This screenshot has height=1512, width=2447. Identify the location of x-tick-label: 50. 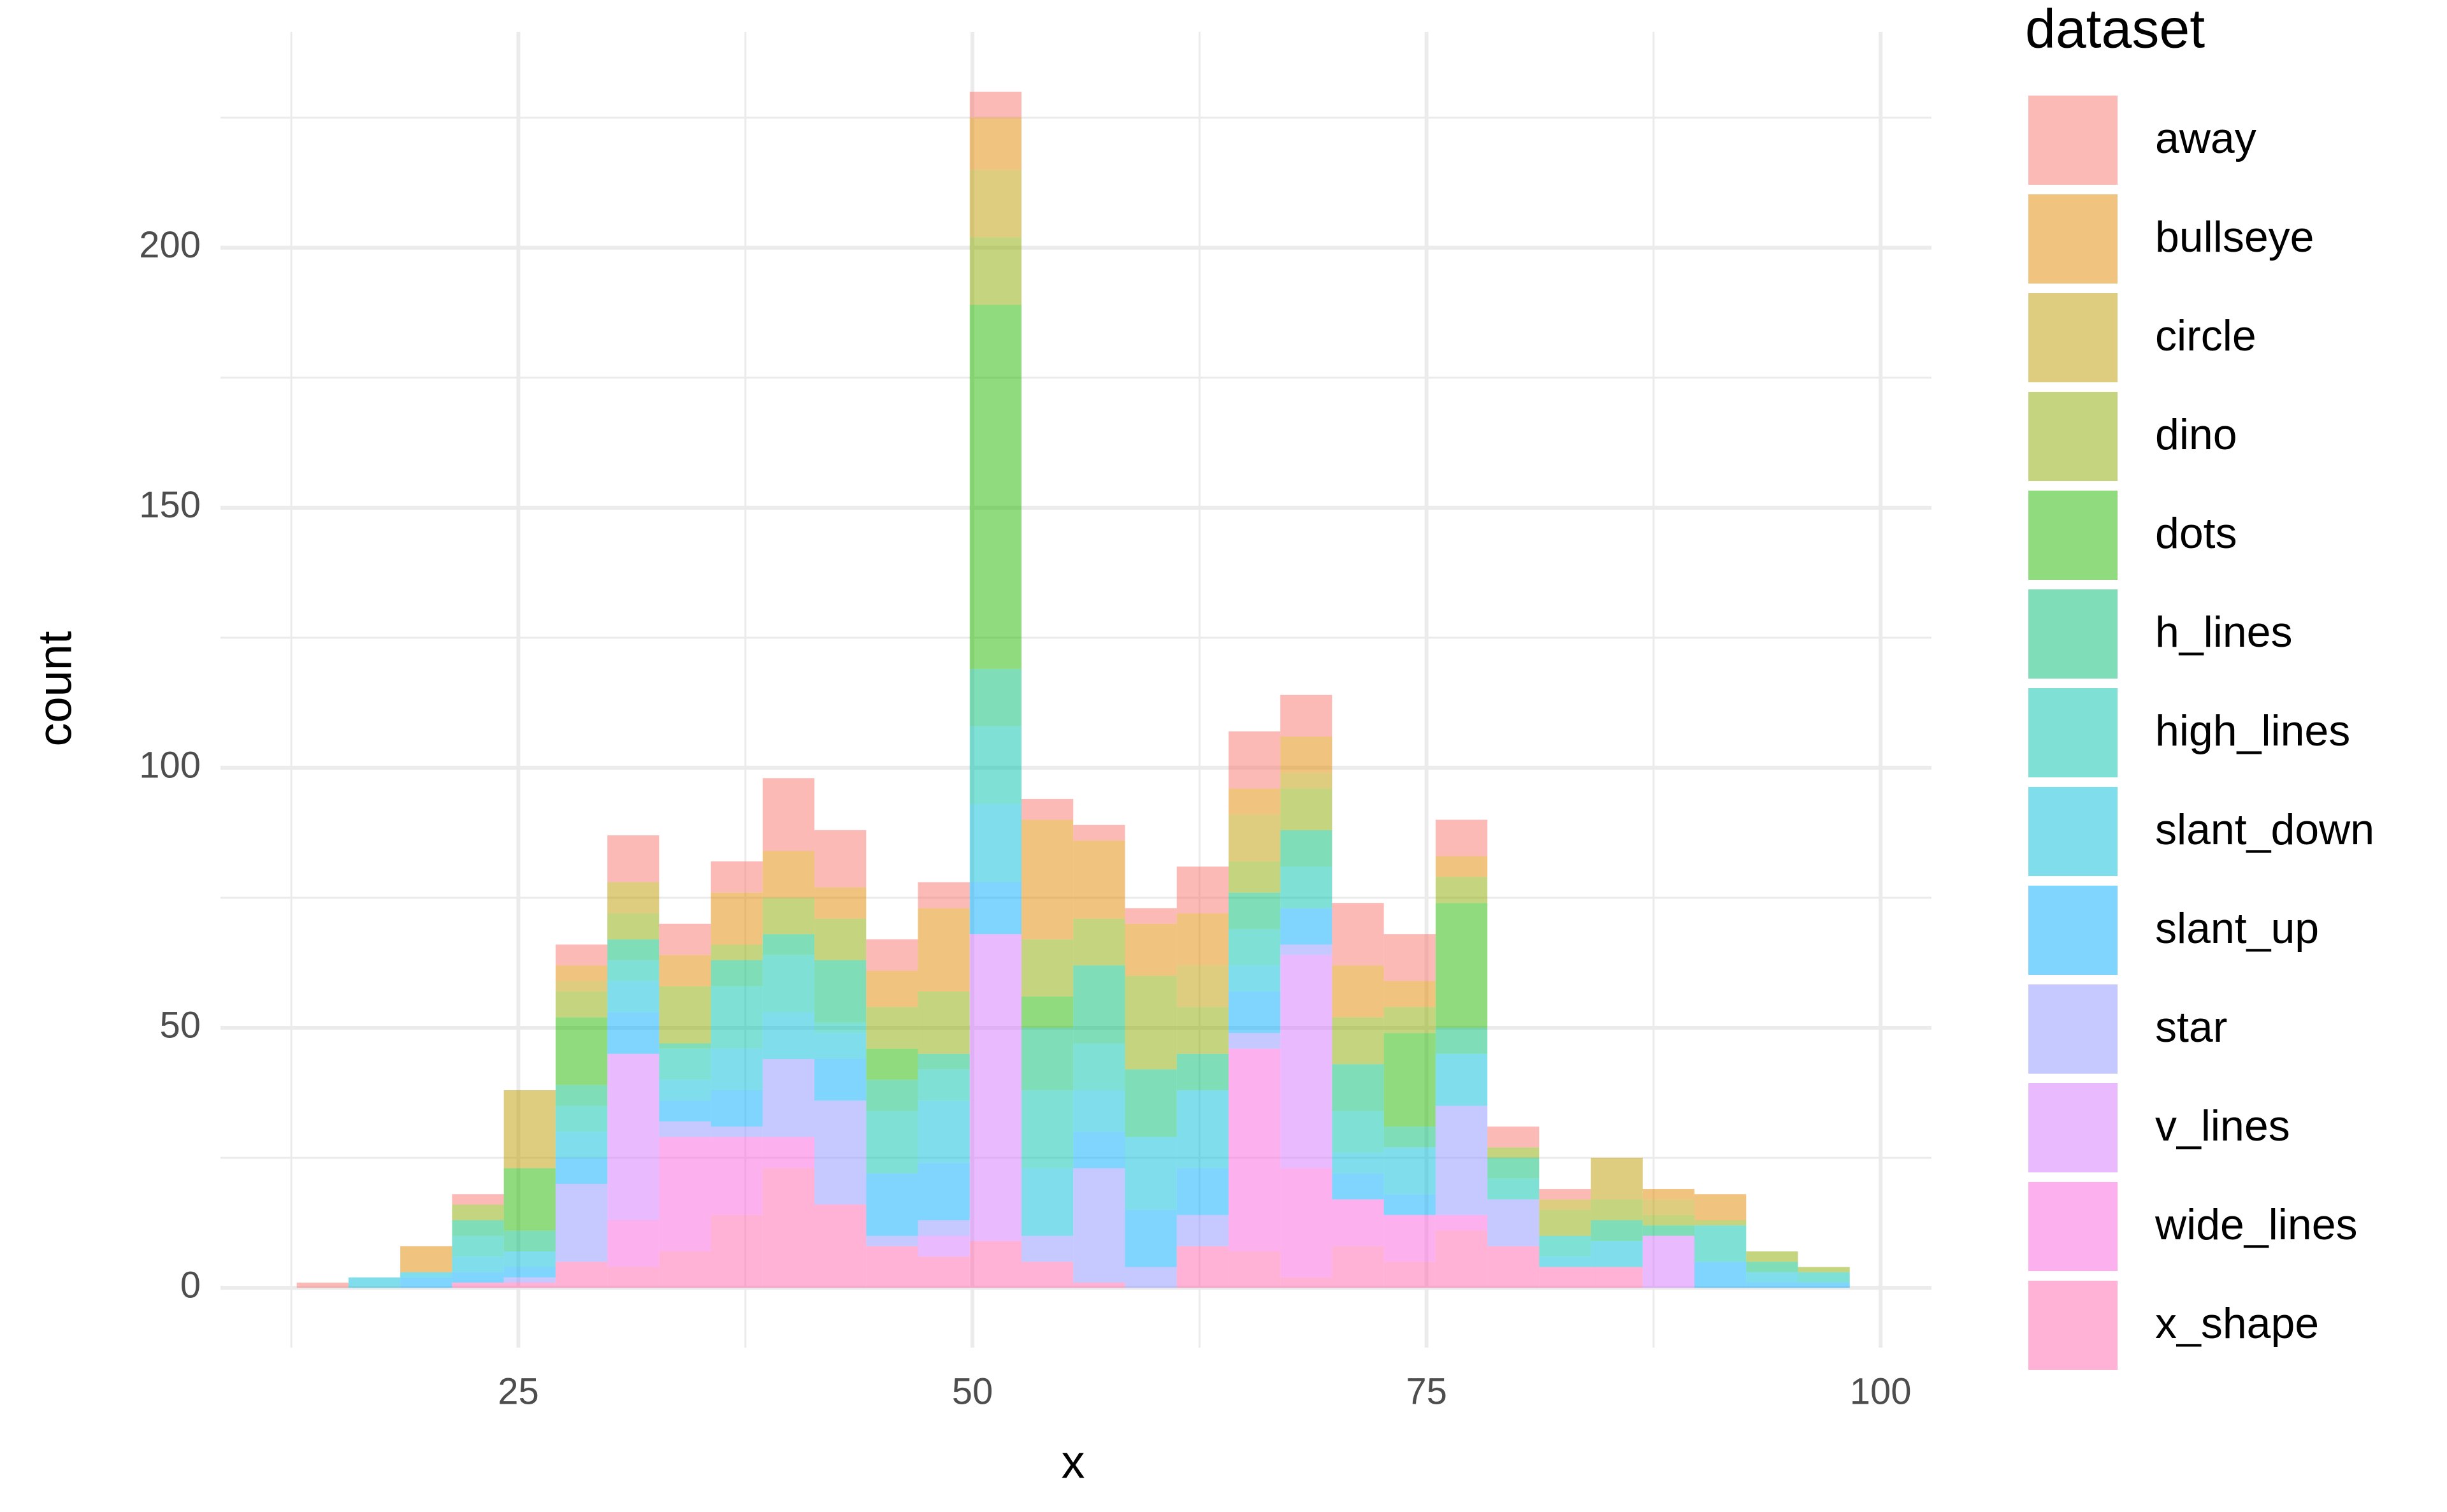
(972, 1391).